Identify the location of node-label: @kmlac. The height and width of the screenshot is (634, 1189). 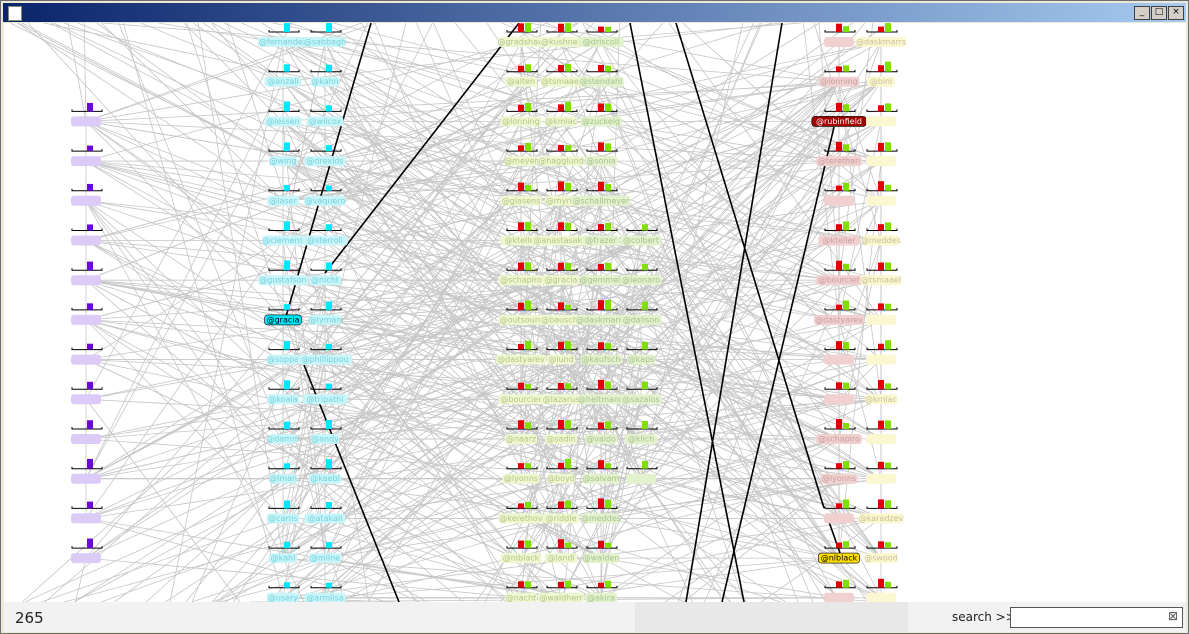
(881, 399).